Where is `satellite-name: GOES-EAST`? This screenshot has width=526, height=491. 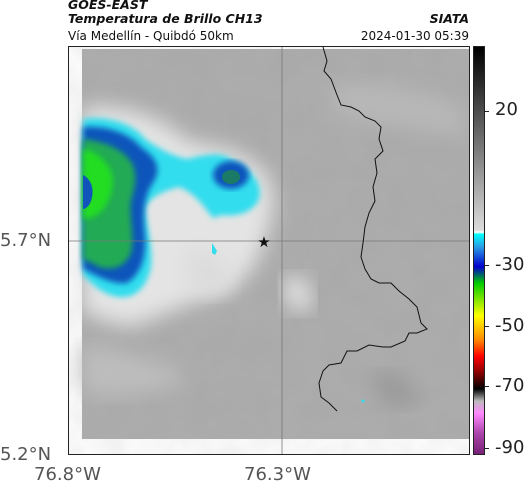 satellite-name: GOES-EAST is located at coordinates (108, 6).